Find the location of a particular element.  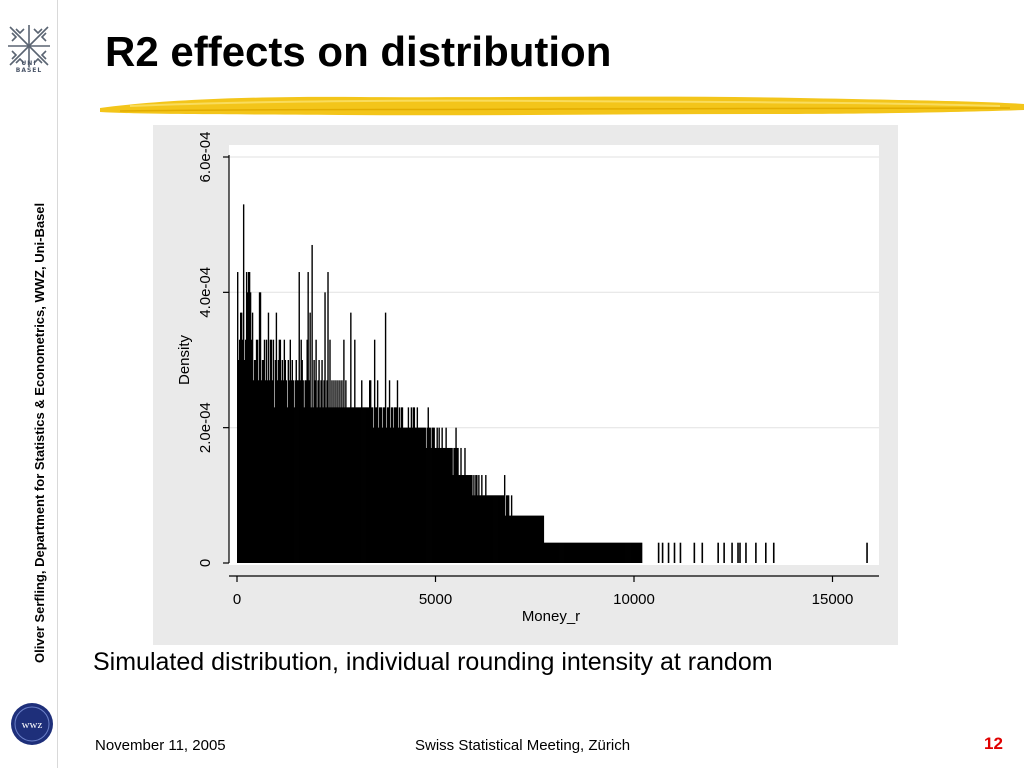

footer-event: Swiss Statistical Meeting, Zürich is located at coordinates (523, 745).